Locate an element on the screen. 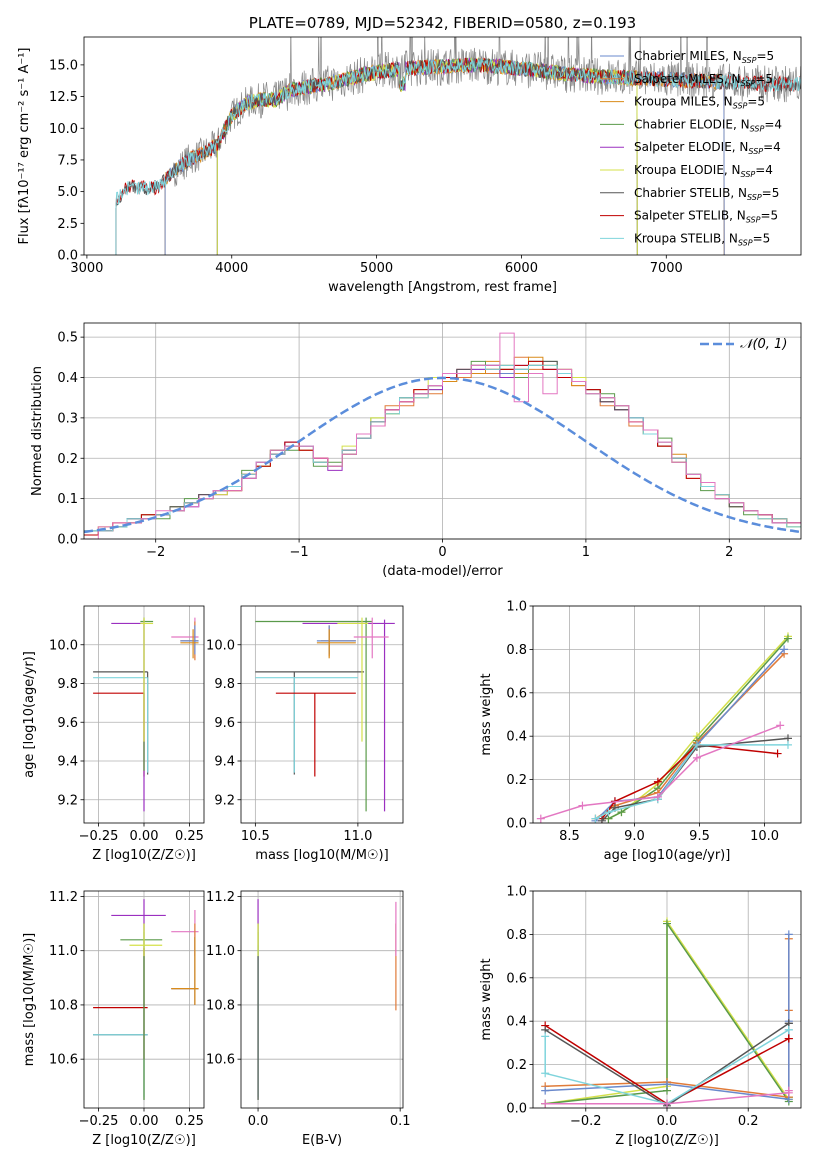  legend-label: Kroupa MILES, NSSP=5 is located at coordinates (699, 103).